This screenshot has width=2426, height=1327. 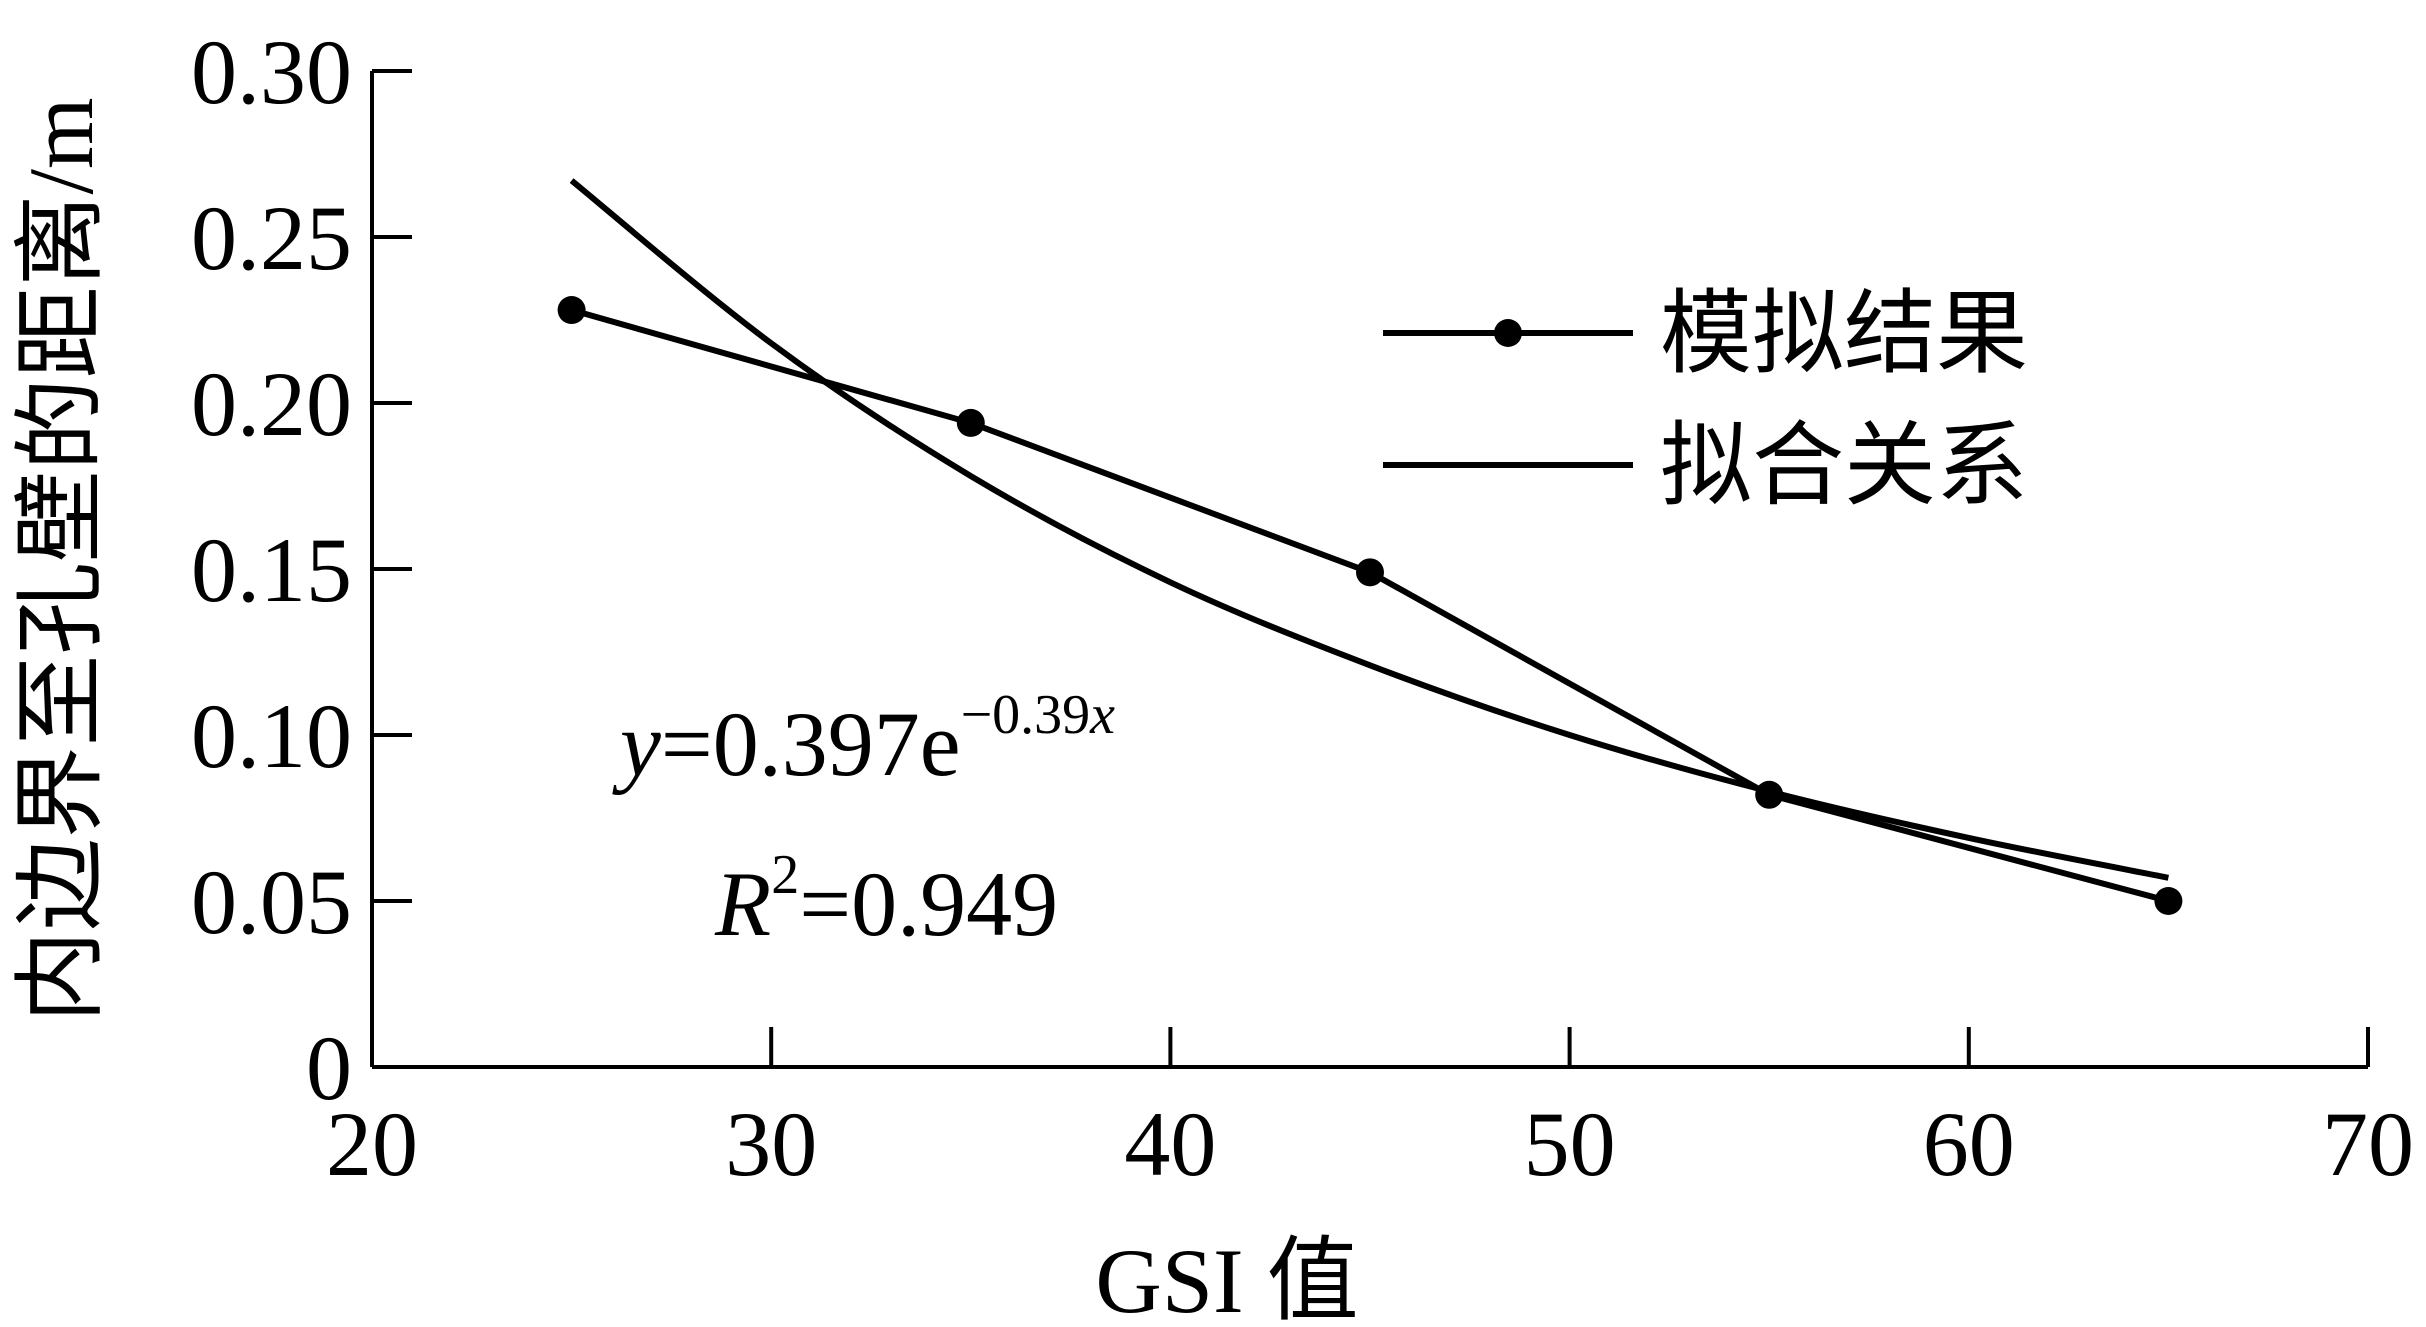 I want to click on legend-label-simulated: 模拟结果, so click(x=1844, y=334).